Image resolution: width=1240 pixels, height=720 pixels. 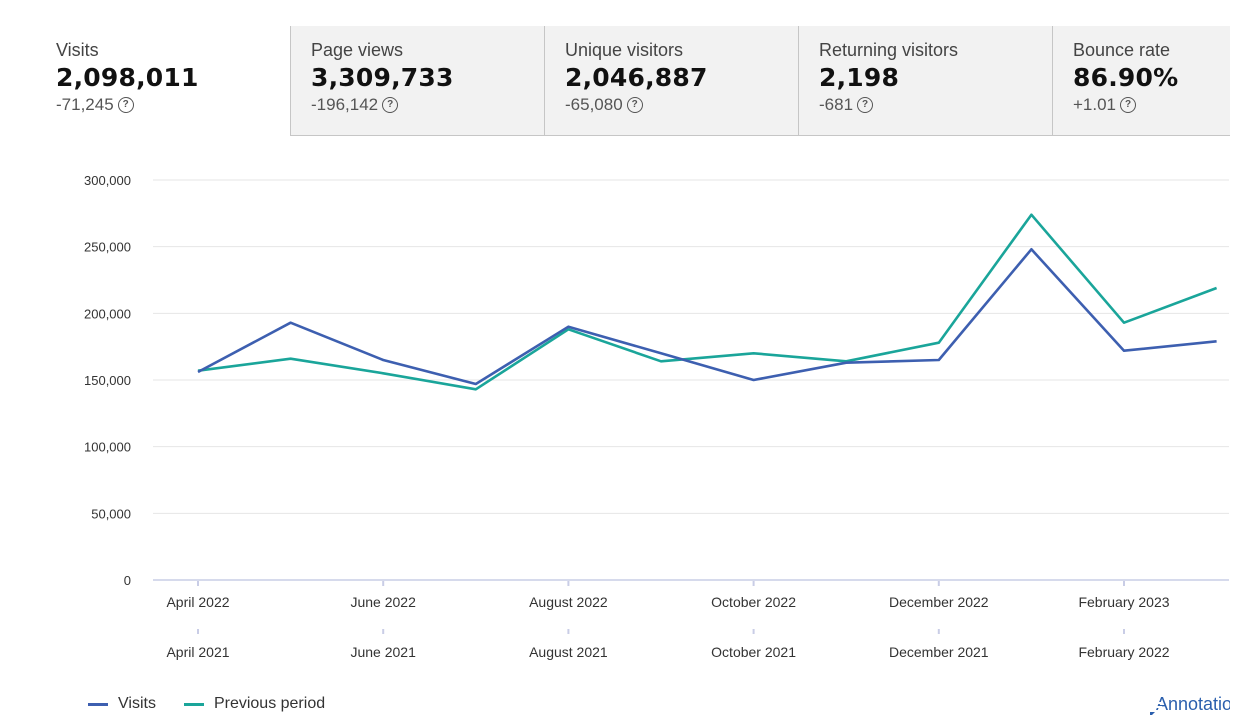 I want to click on x-tick-label-secondary: February 2022, so click(x=1123, y=652).